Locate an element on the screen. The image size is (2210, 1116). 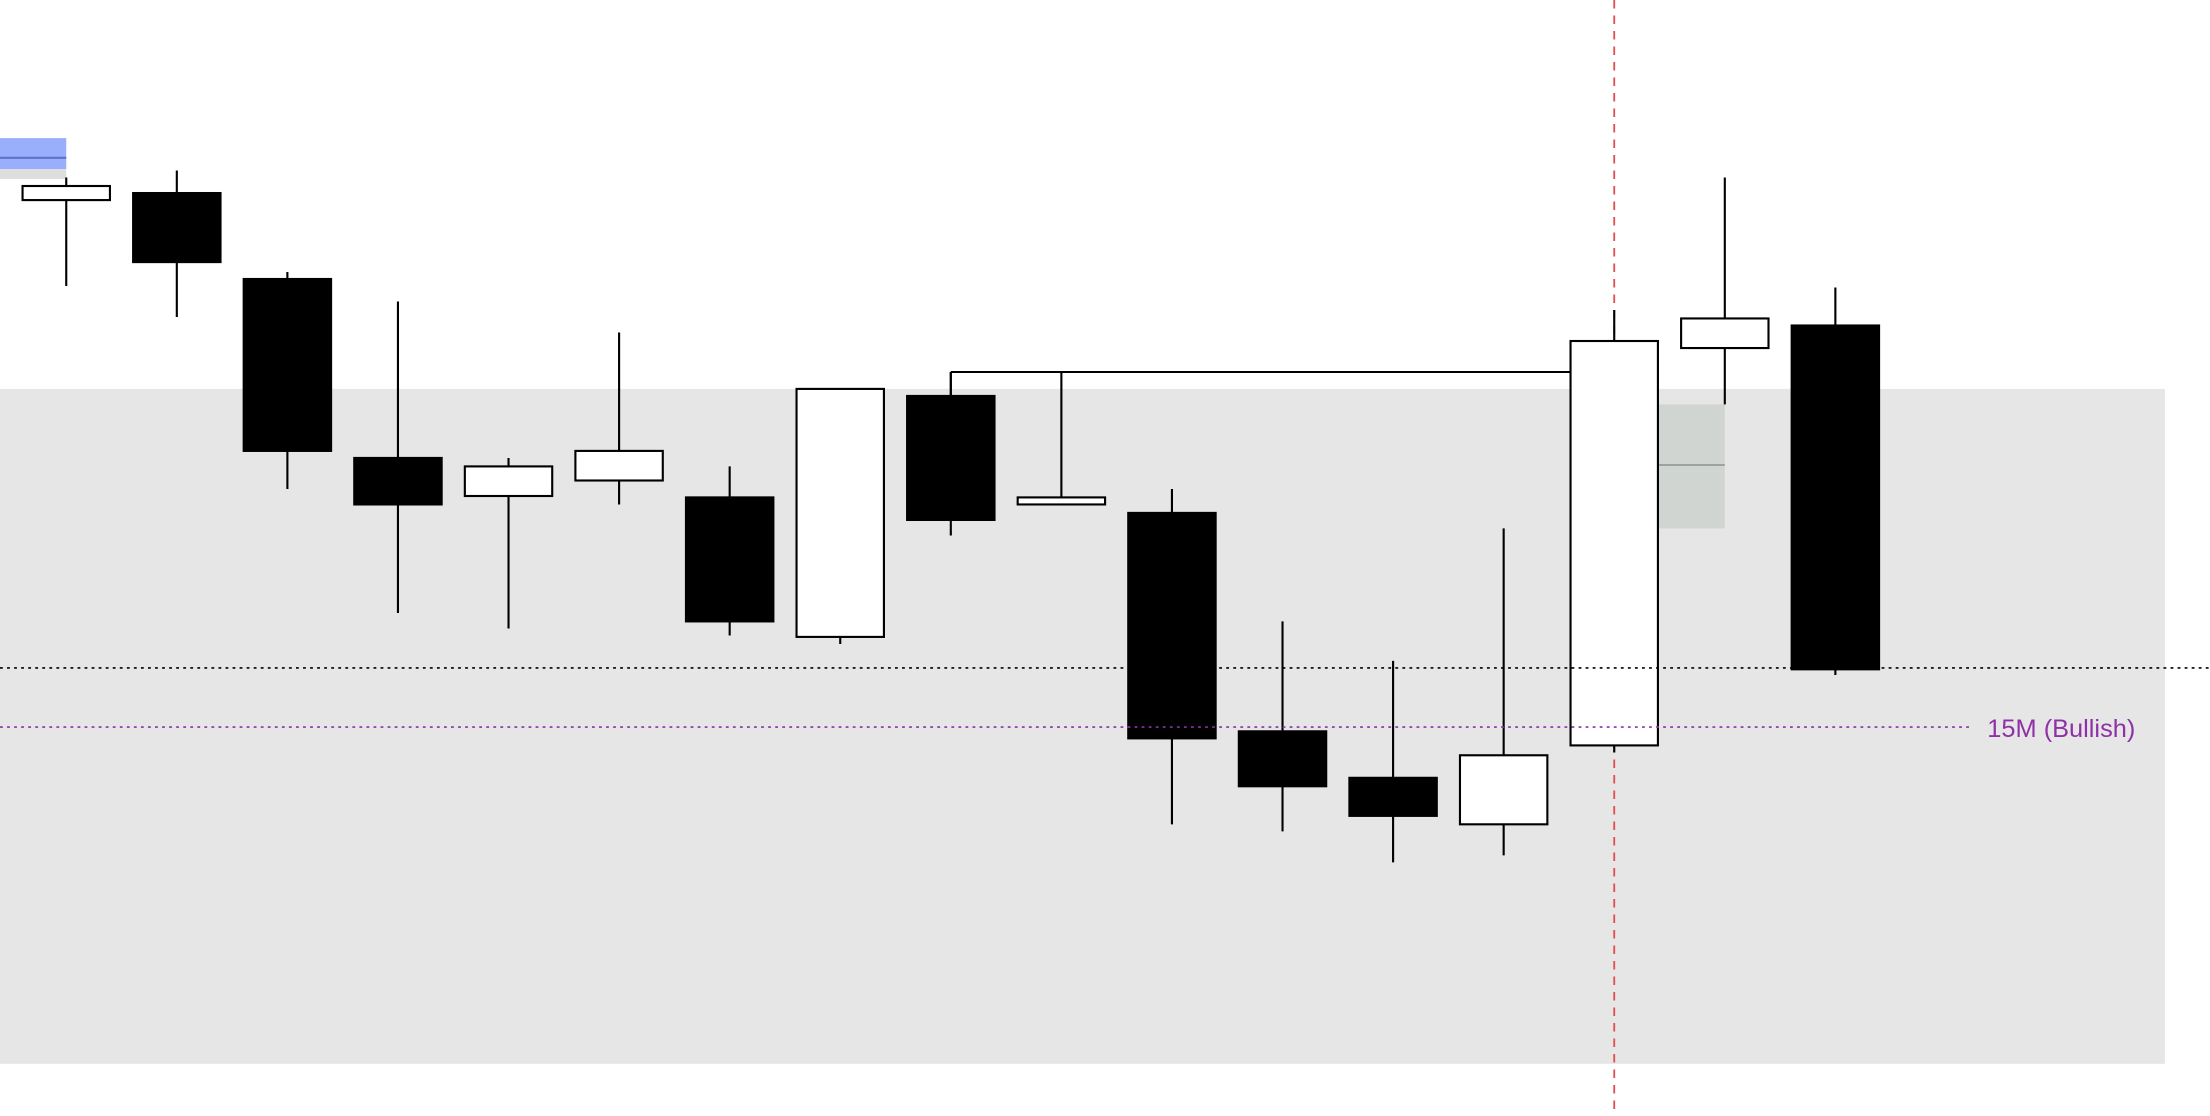
level-label: 15M (Bullish) is located at coordinates (2061, 729).